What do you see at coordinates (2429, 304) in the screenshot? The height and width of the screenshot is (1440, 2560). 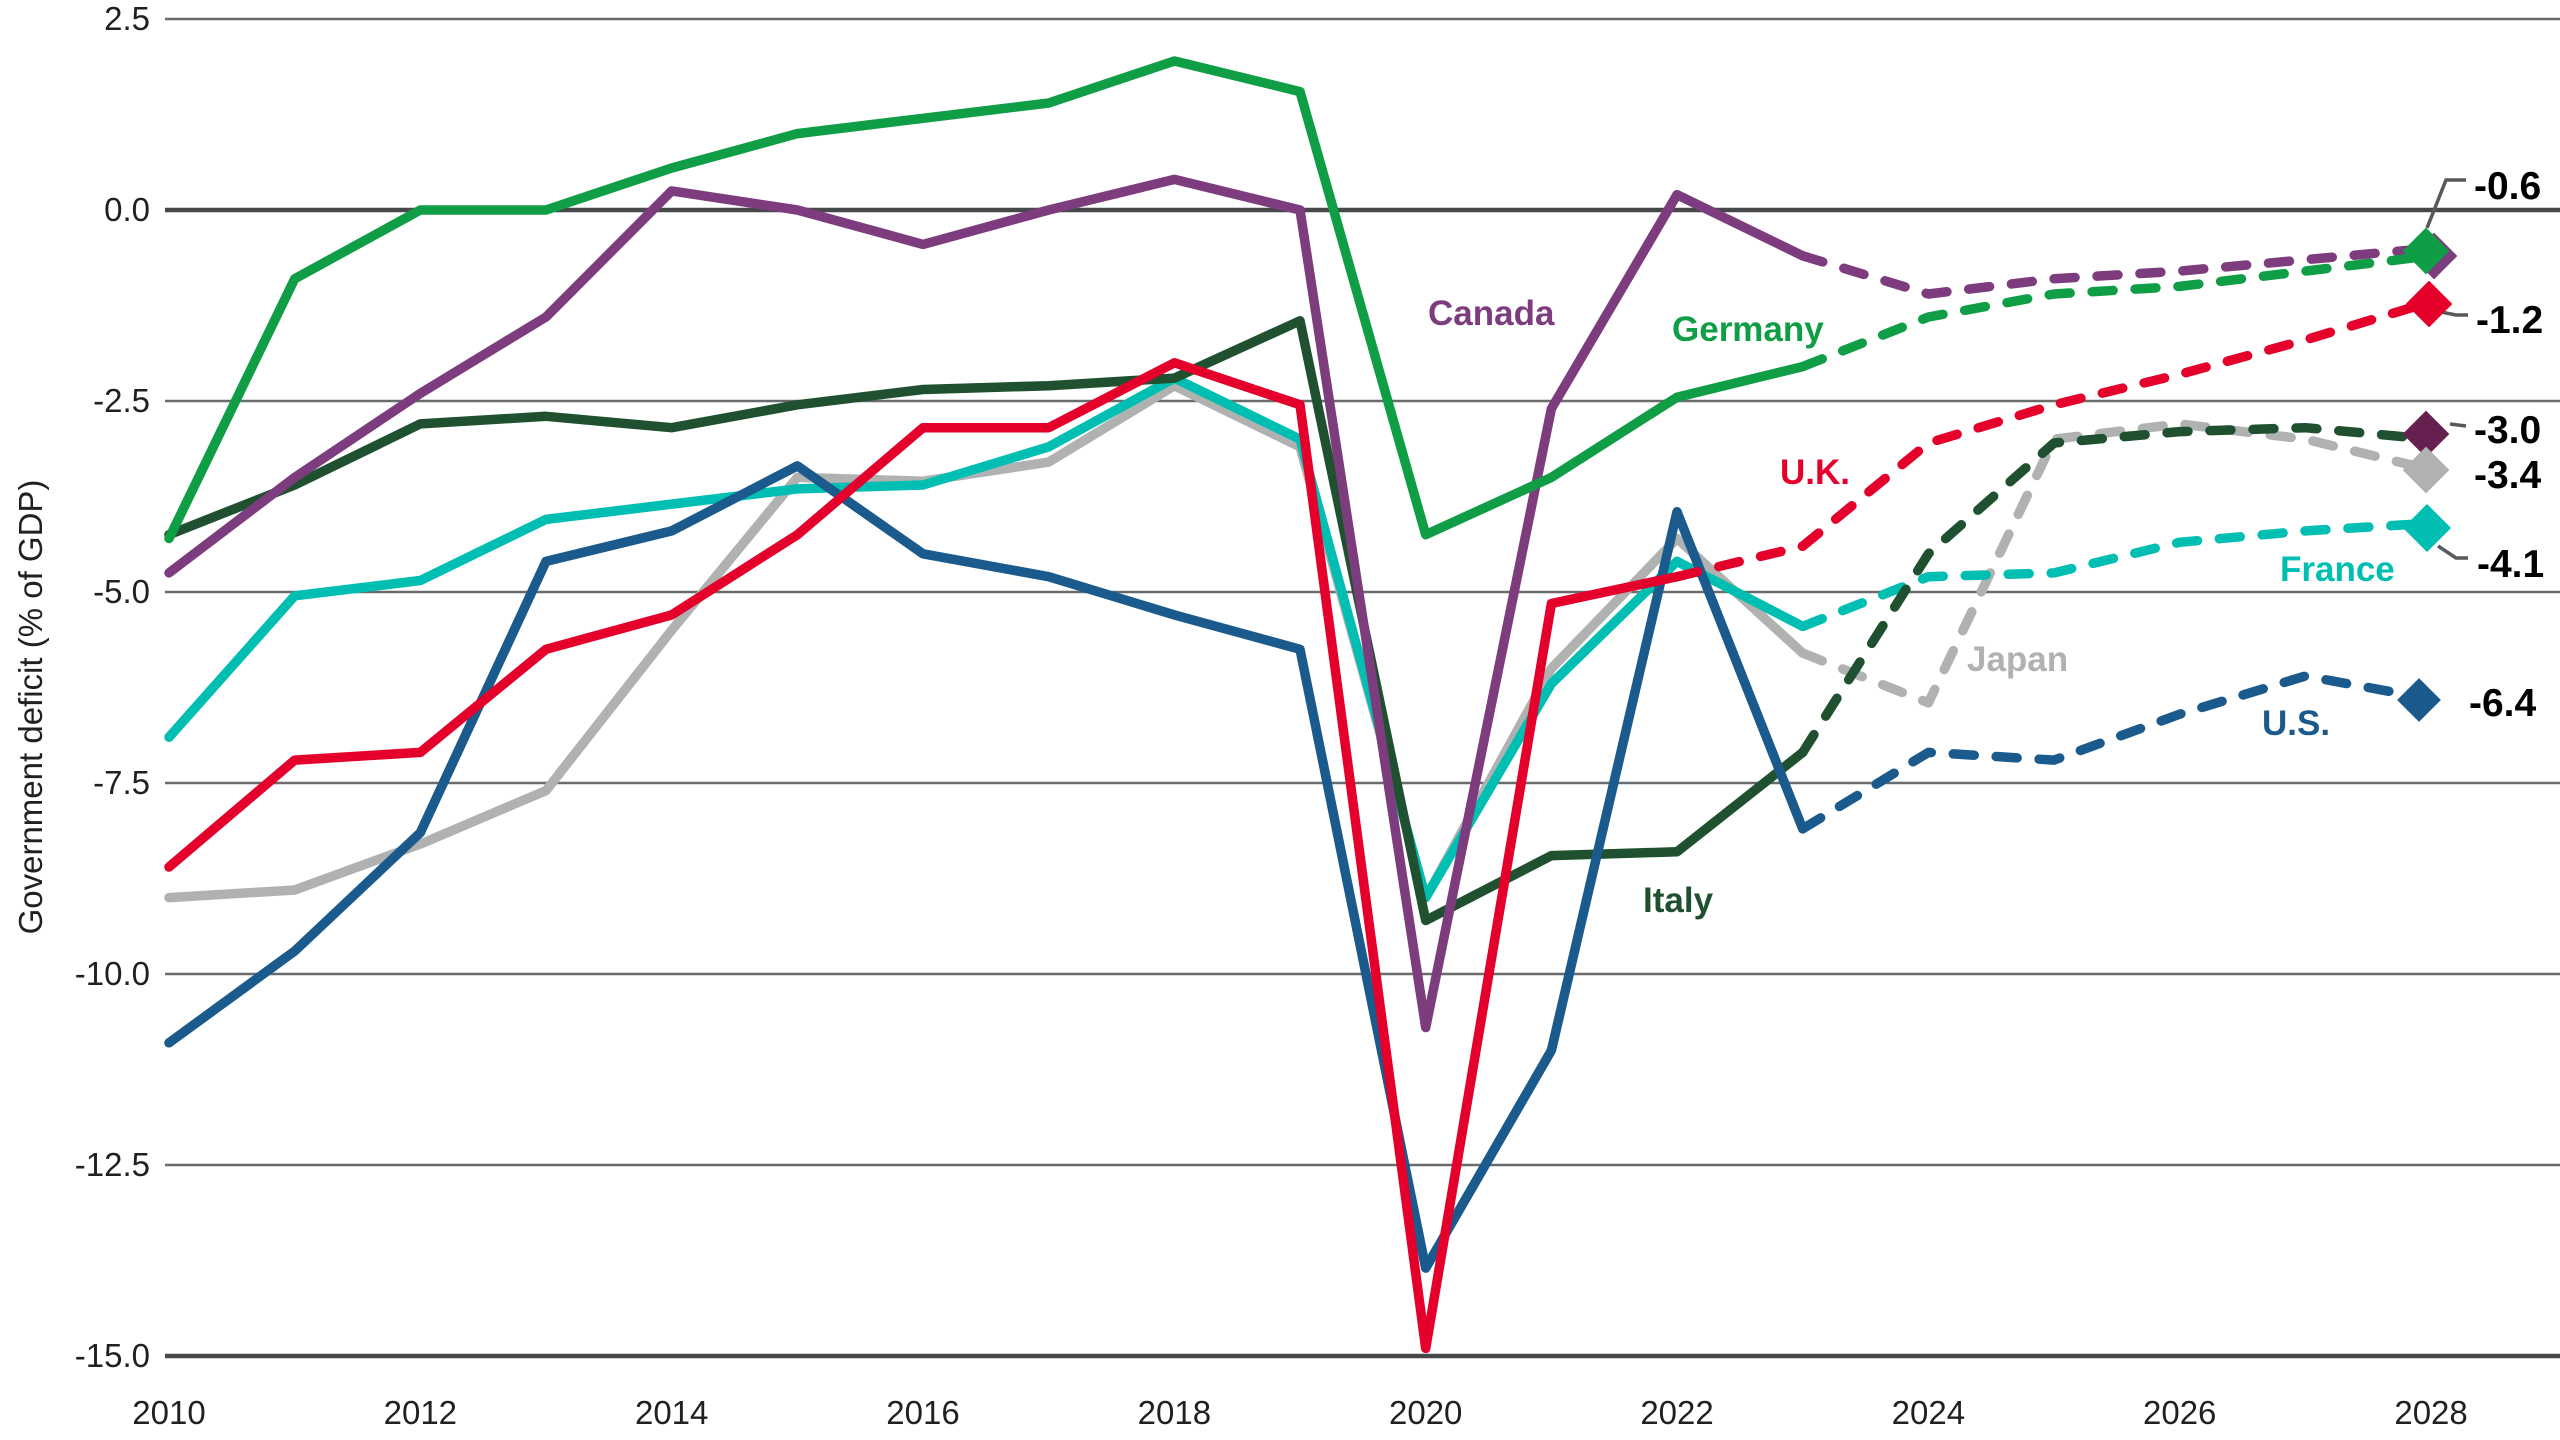 I see `diamond-marker-u-k` at bounding box center [2429, 304].